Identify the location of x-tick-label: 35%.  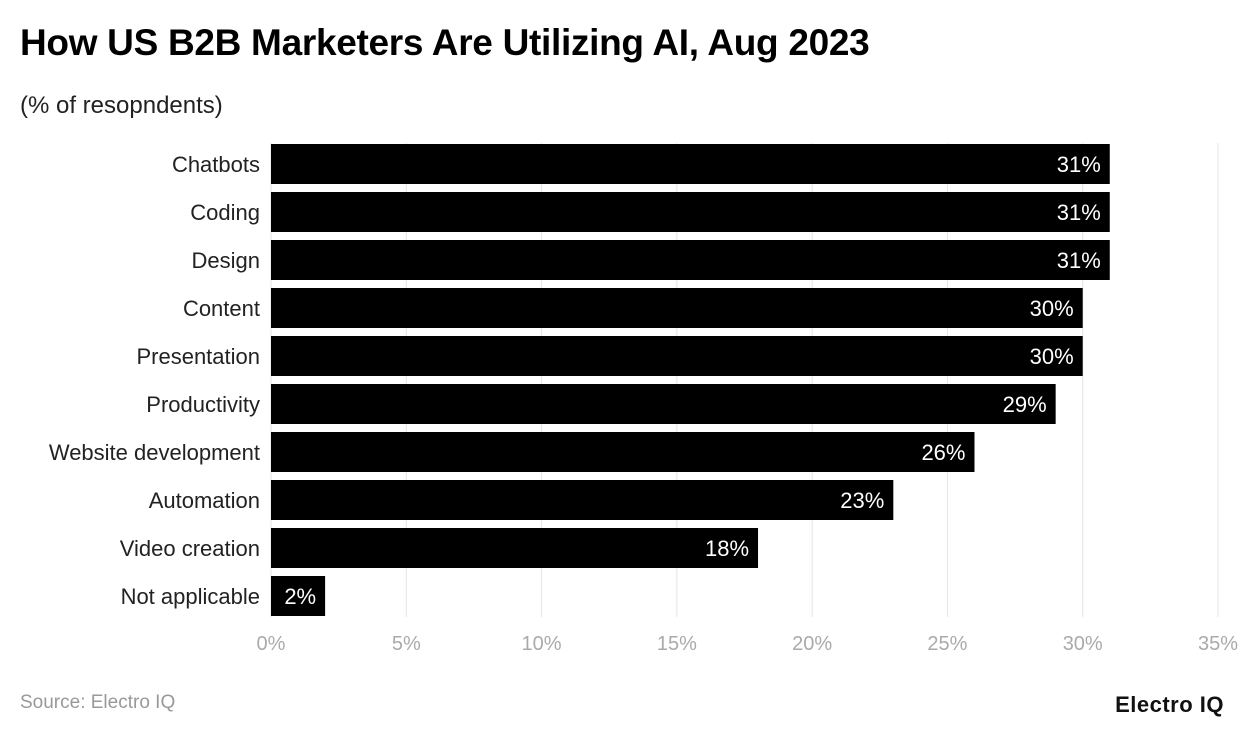
(1218, 644).